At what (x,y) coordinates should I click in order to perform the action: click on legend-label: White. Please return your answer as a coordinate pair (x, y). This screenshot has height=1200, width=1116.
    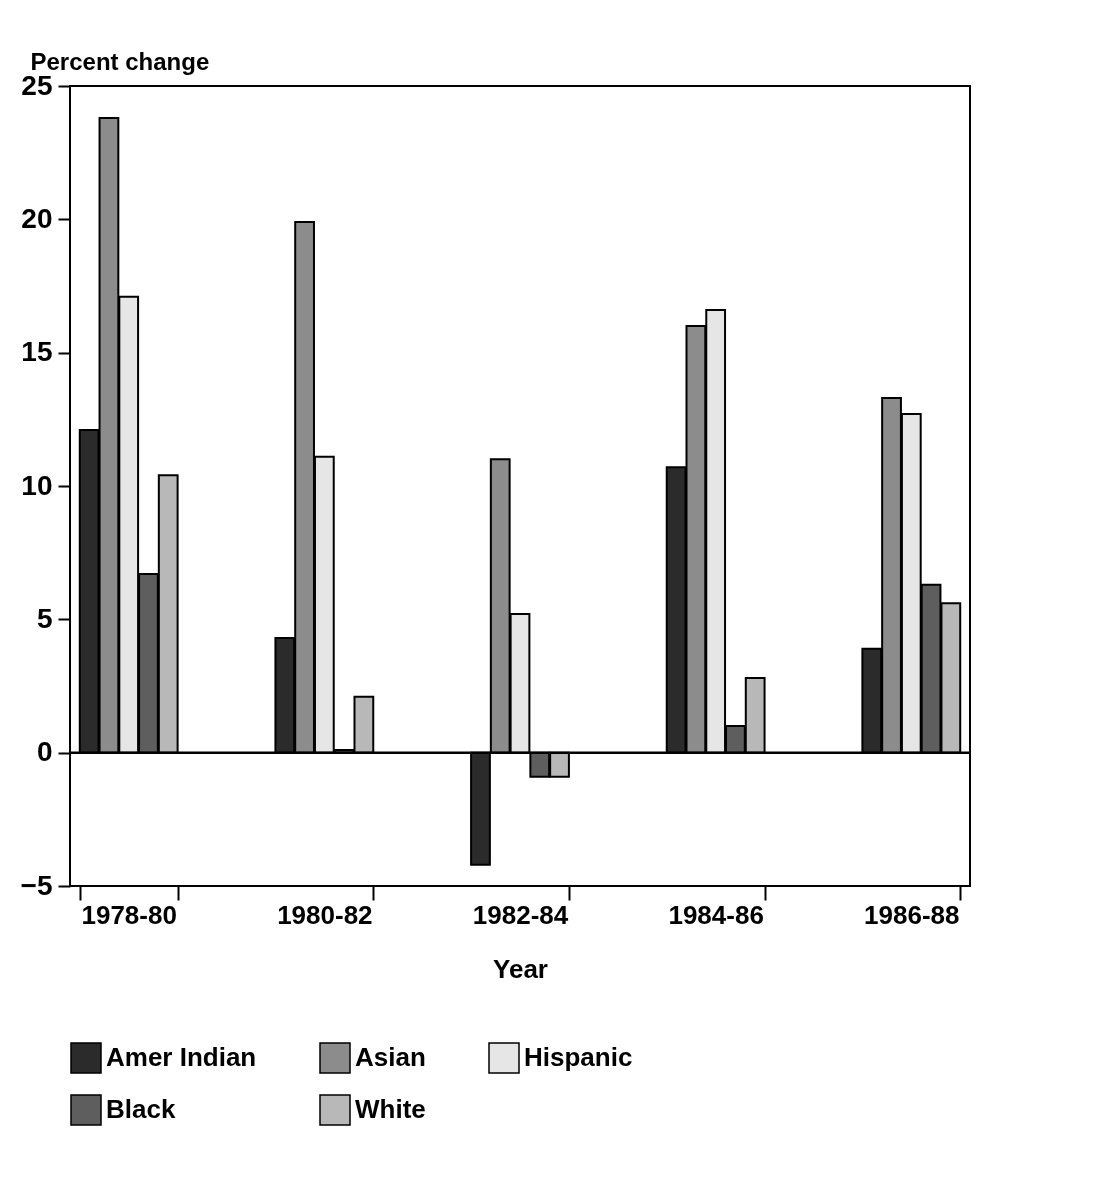
    Looking at the image, I should click on (390, 1109).